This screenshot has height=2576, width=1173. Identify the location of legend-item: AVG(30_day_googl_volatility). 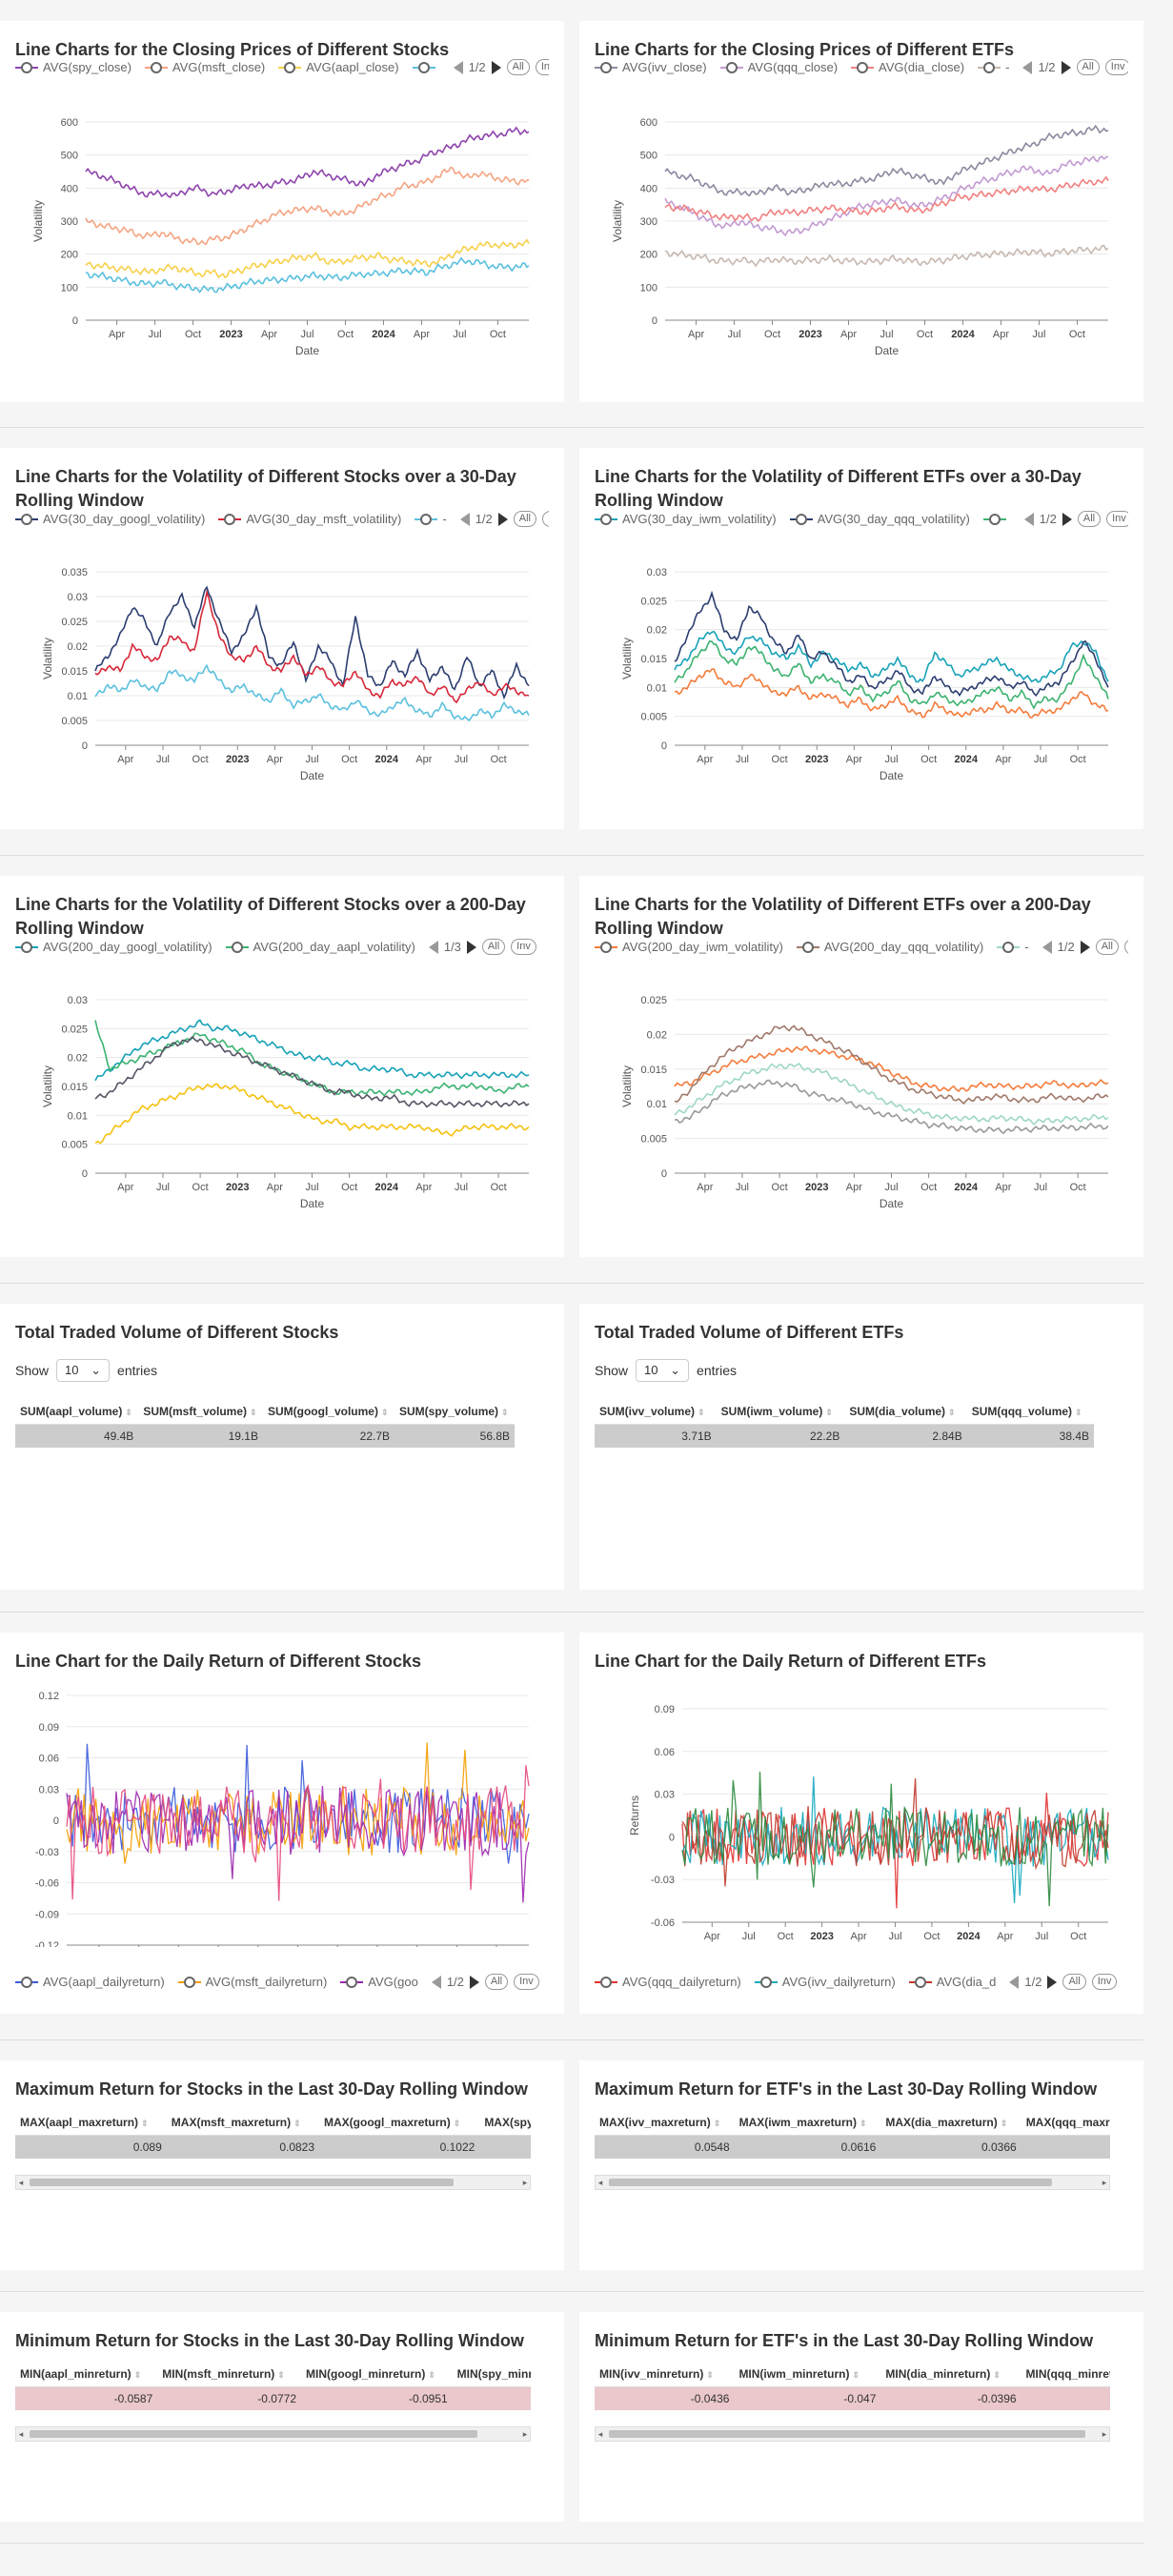
(110, 519).